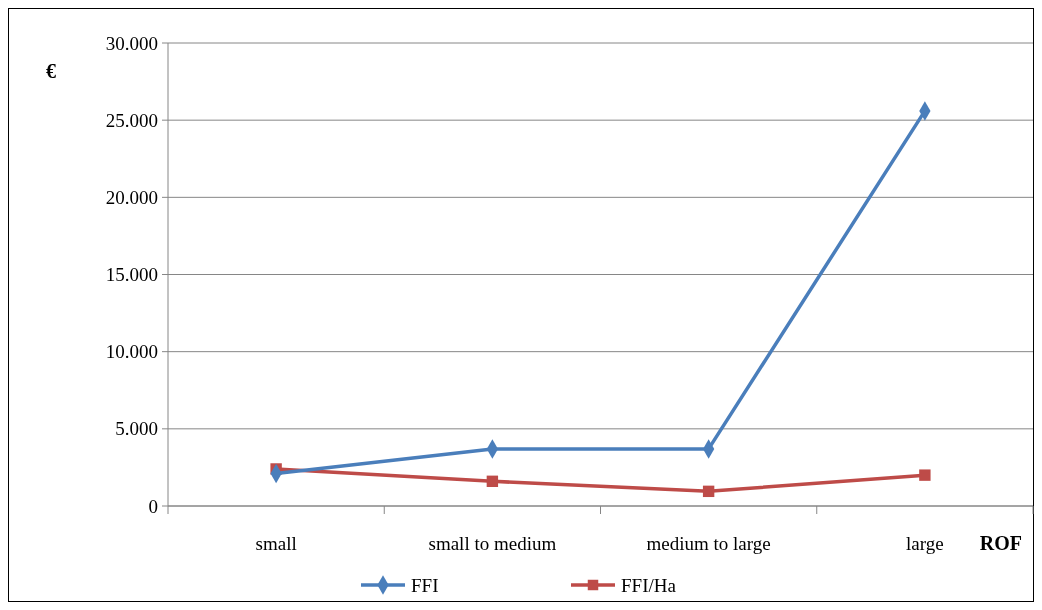 The width and height of the screenshot is (1042, 610). Describe the element at coordinates (276, 543) in the screenshot. I see `x-tick-label: small` at that location.